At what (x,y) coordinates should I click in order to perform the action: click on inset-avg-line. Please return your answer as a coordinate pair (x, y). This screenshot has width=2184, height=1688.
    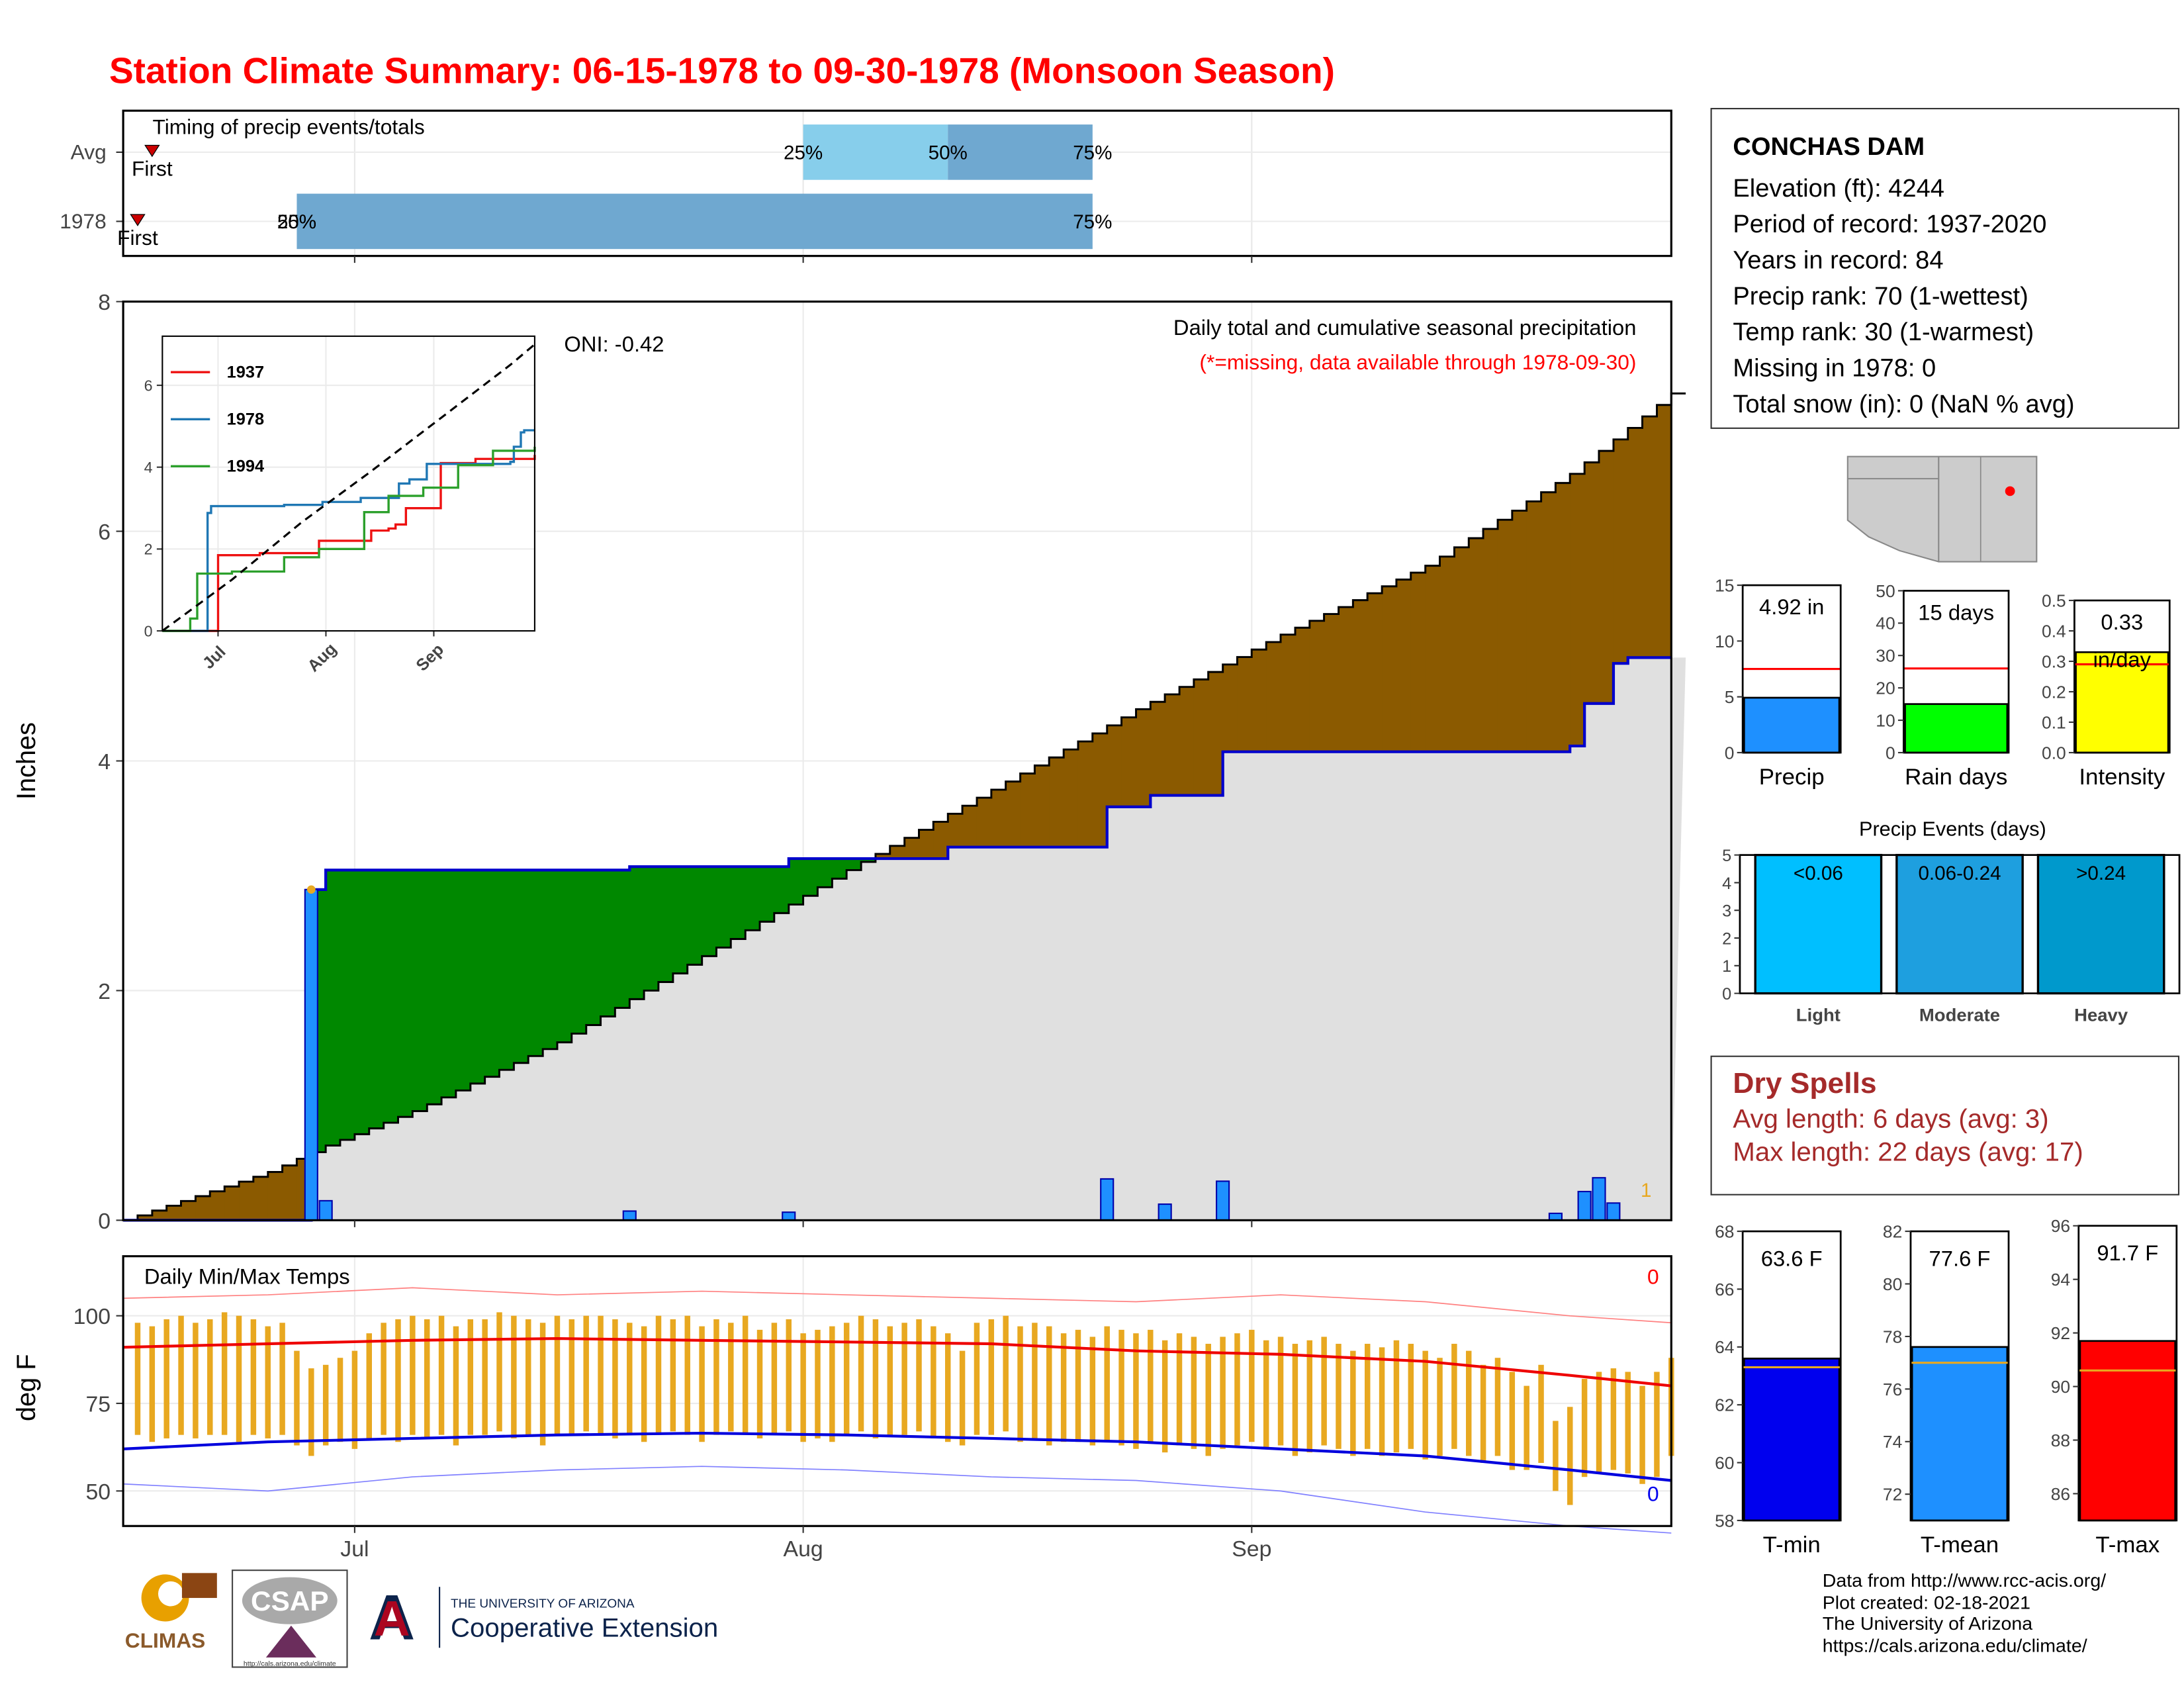
    Looking at the image, I should click on (348, 488).